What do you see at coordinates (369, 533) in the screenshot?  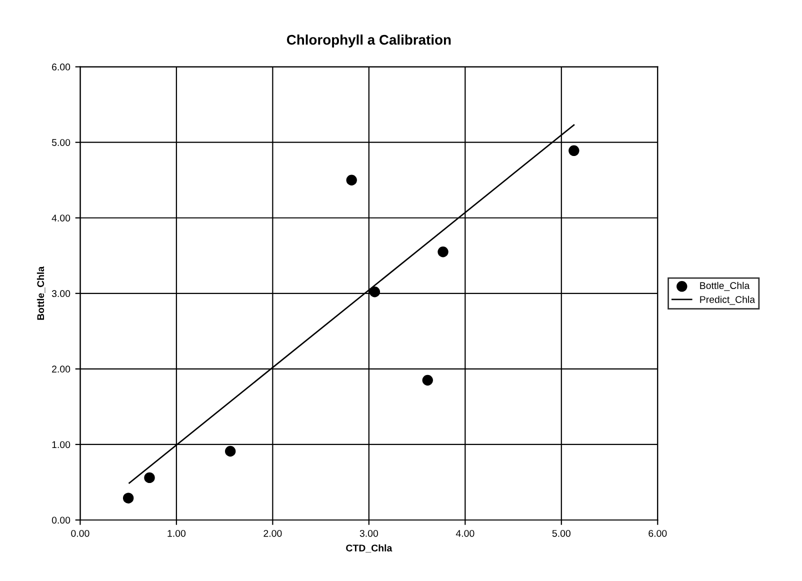 I see `x-tick-label: 3.00` at bounding box center [369, 533].